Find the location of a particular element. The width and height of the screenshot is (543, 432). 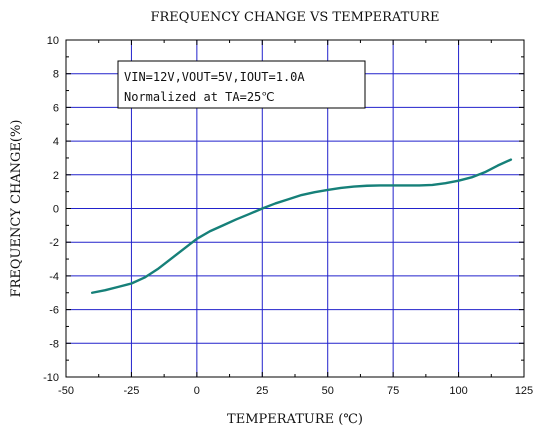

y-tick-label: -4 is located at coordinates (54, 277).